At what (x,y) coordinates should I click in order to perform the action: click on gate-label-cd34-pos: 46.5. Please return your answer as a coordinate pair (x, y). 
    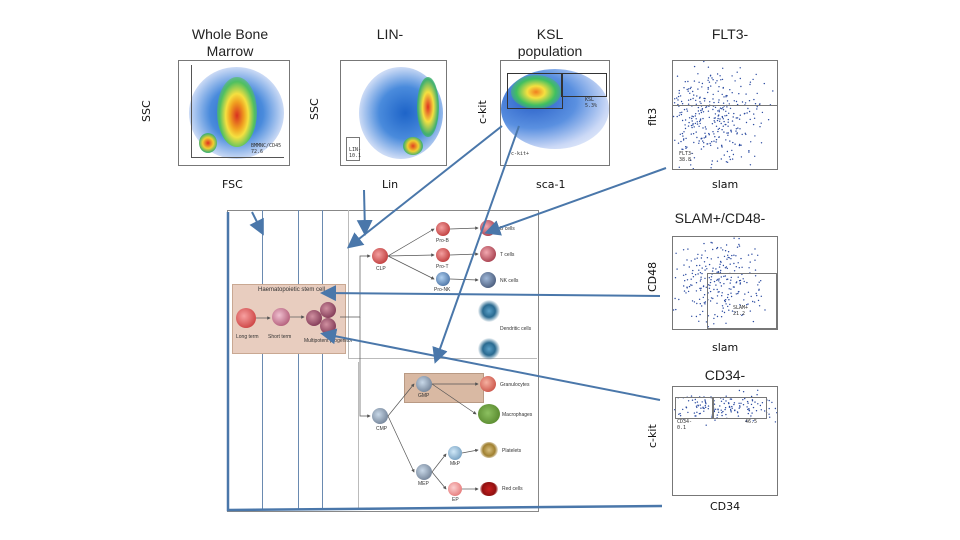
    Looking at the image, I should click on (751, 422).